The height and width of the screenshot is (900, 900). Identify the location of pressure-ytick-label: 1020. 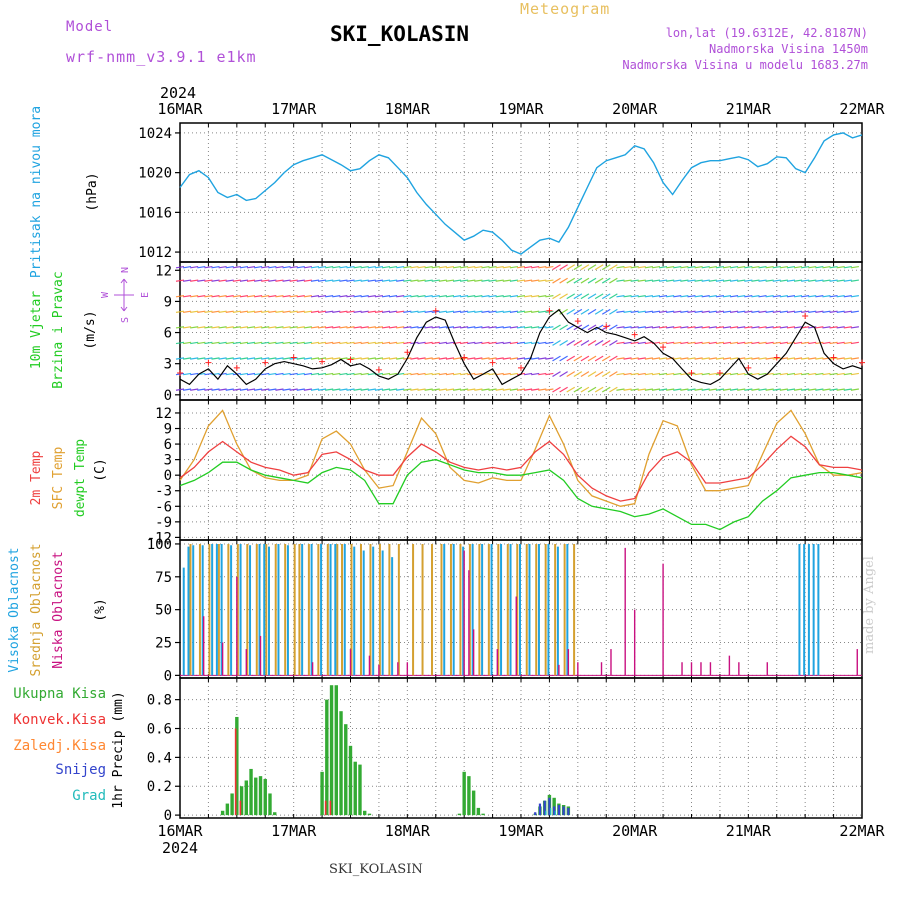
(155, 174).